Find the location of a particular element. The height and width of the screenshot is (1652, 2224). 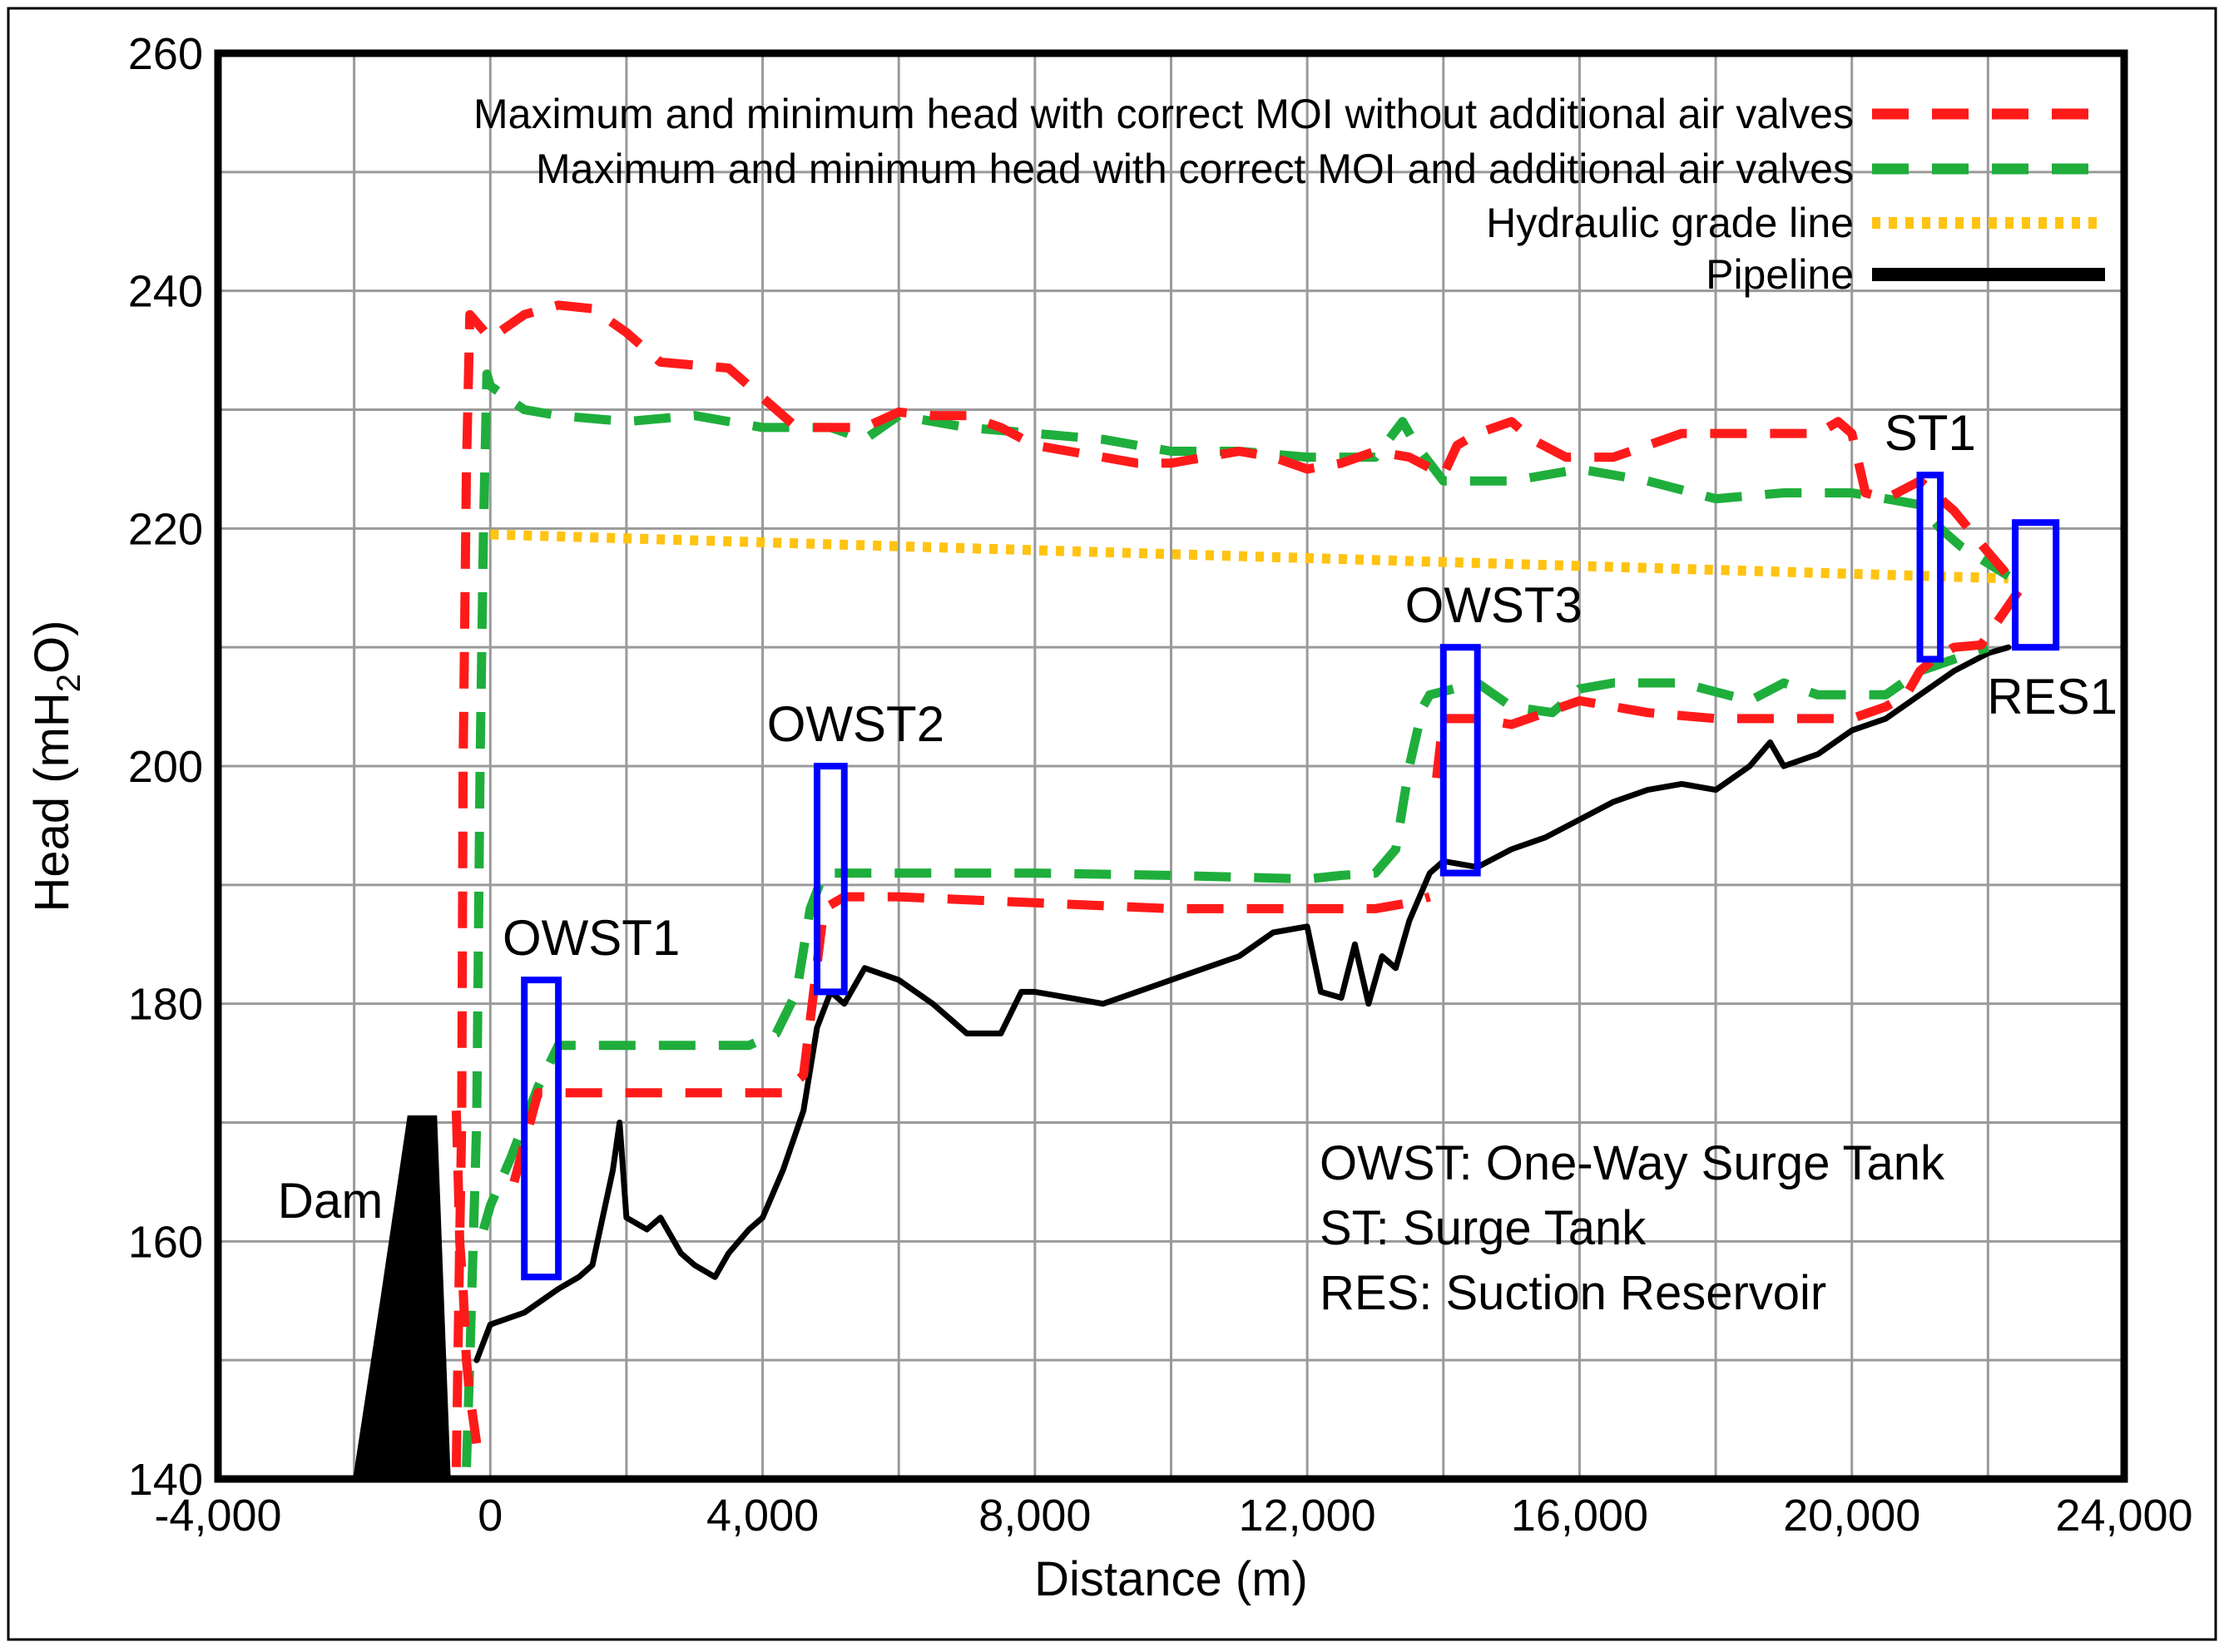

x-tick-label: 20,000 is located at coordinates (1851, 1516).